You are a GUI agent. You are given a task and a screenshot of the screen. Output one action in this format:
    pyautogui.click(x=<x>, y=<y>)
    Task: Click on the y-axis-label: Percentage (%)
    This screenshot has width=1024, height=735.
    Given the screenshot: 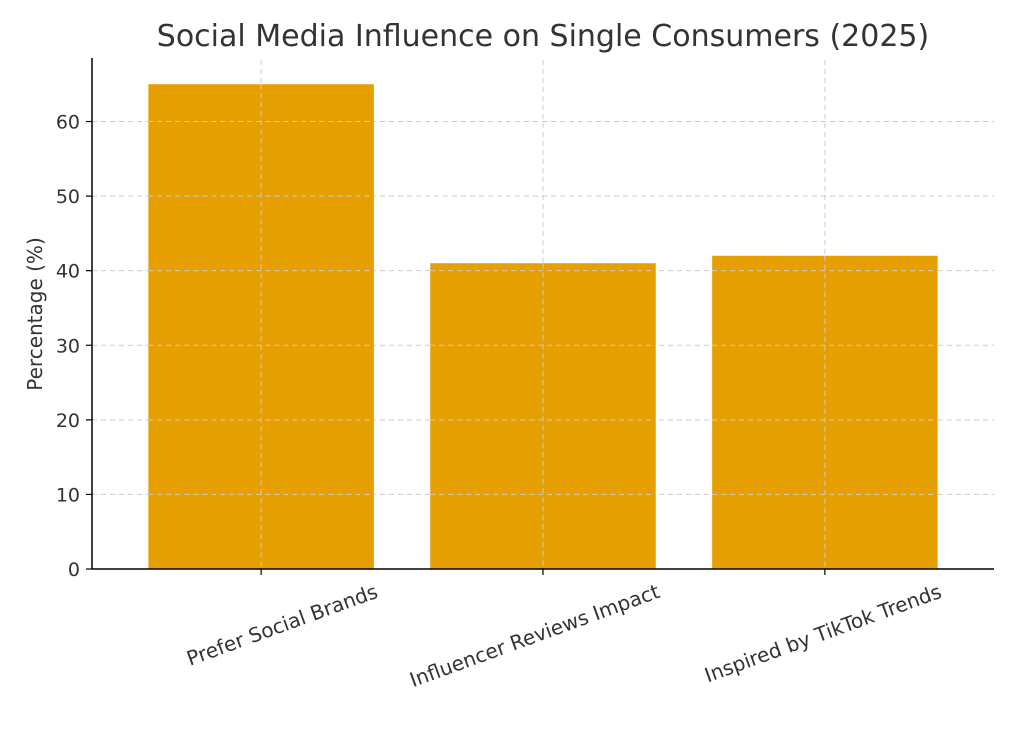 What is the action you would take?
    pyautogui.click(x=35, y=313)
    